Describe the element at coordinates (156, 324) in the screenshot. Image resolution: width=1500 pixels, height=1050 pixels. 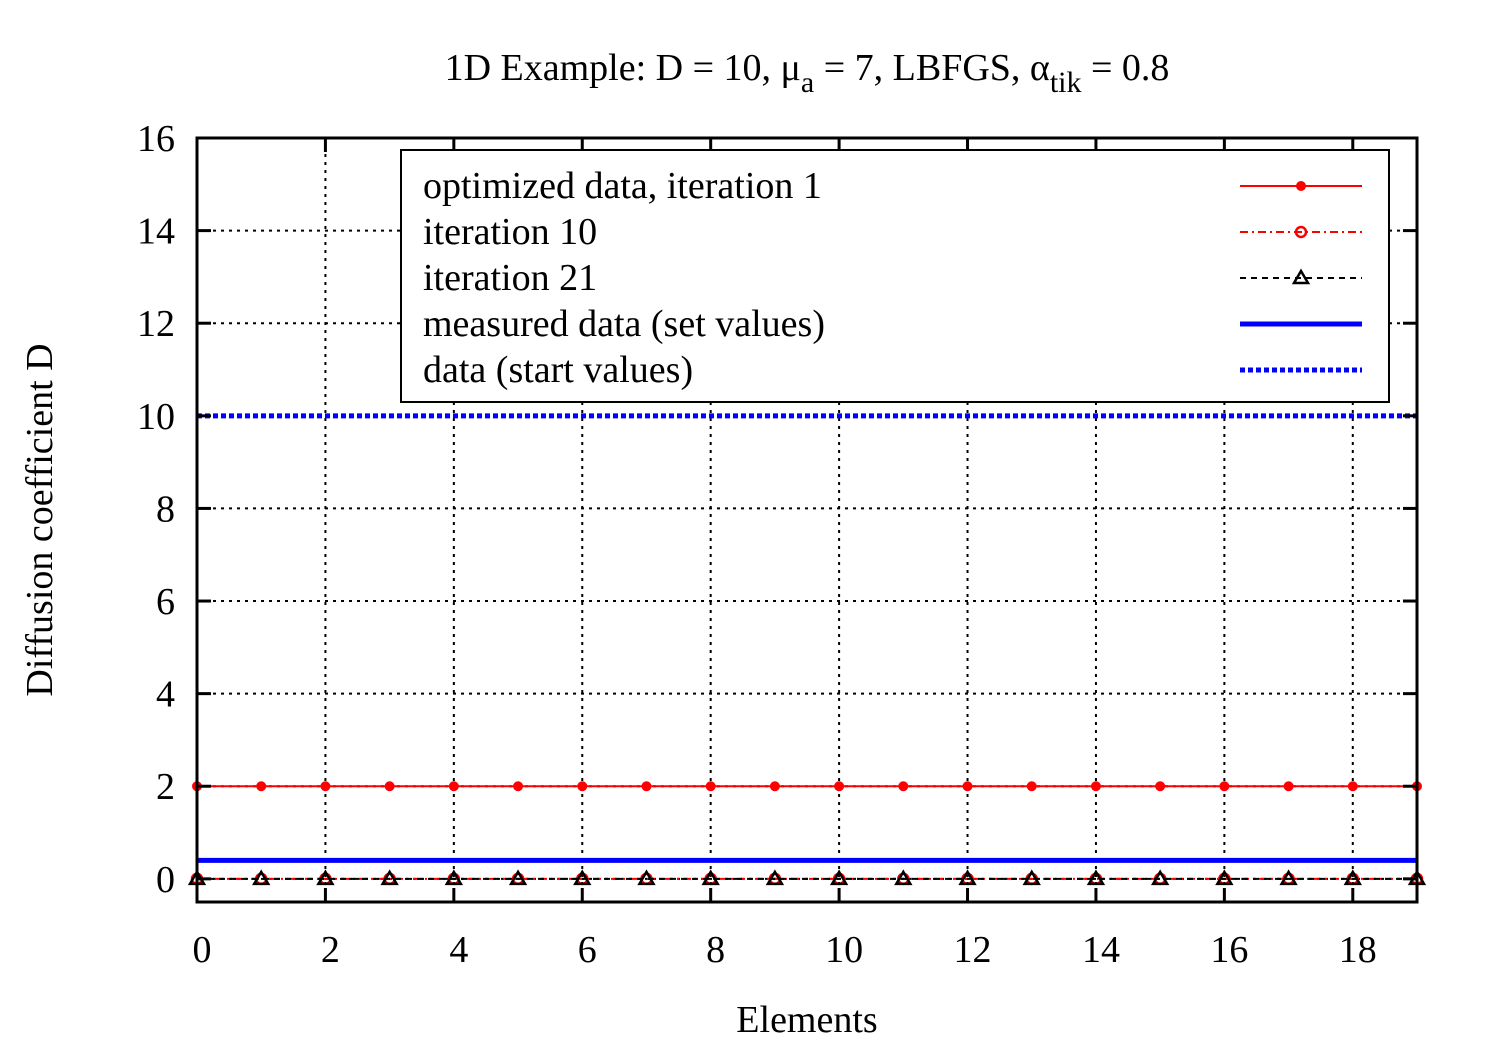
I see `y-tick-label: 12` at that location.